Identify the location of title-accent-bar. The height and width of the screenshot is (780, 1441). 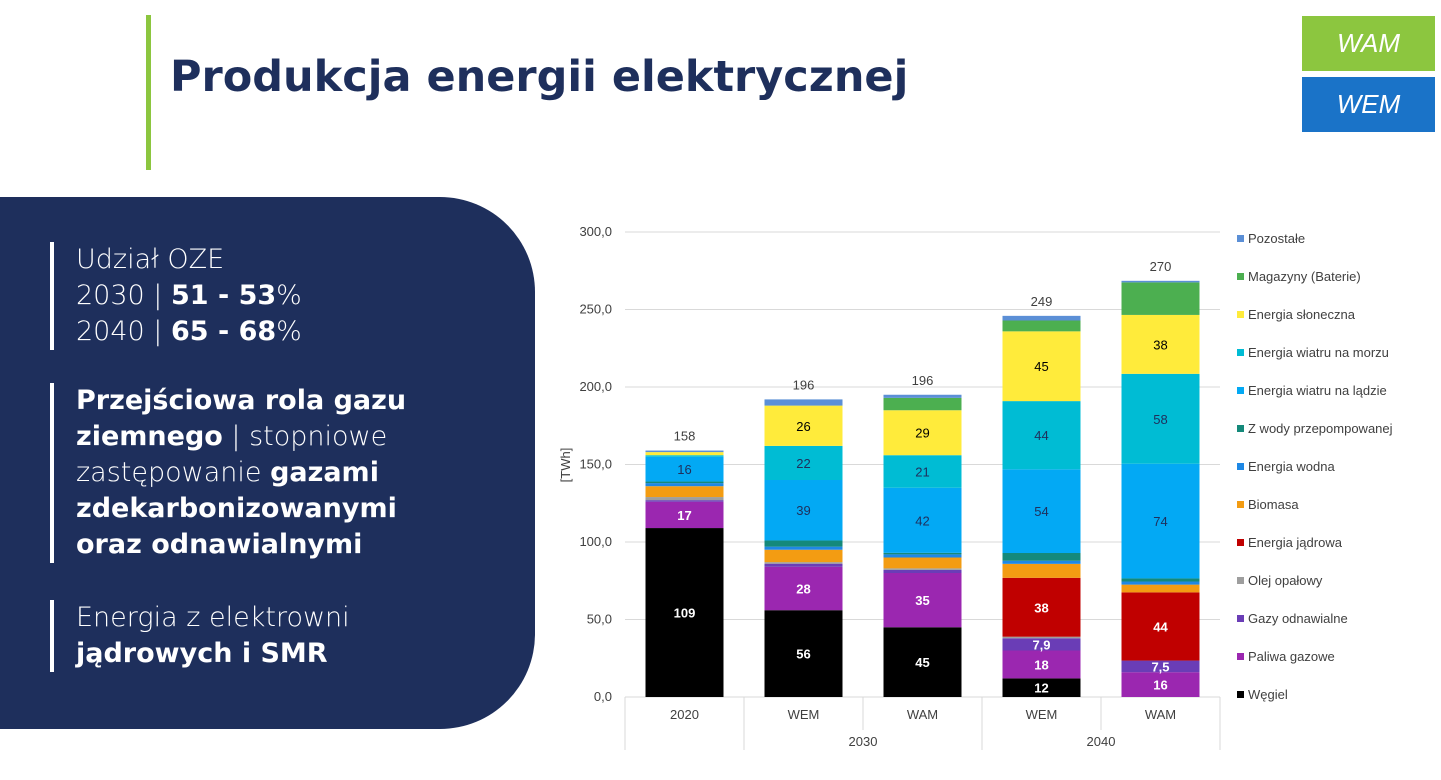
(148, 92).